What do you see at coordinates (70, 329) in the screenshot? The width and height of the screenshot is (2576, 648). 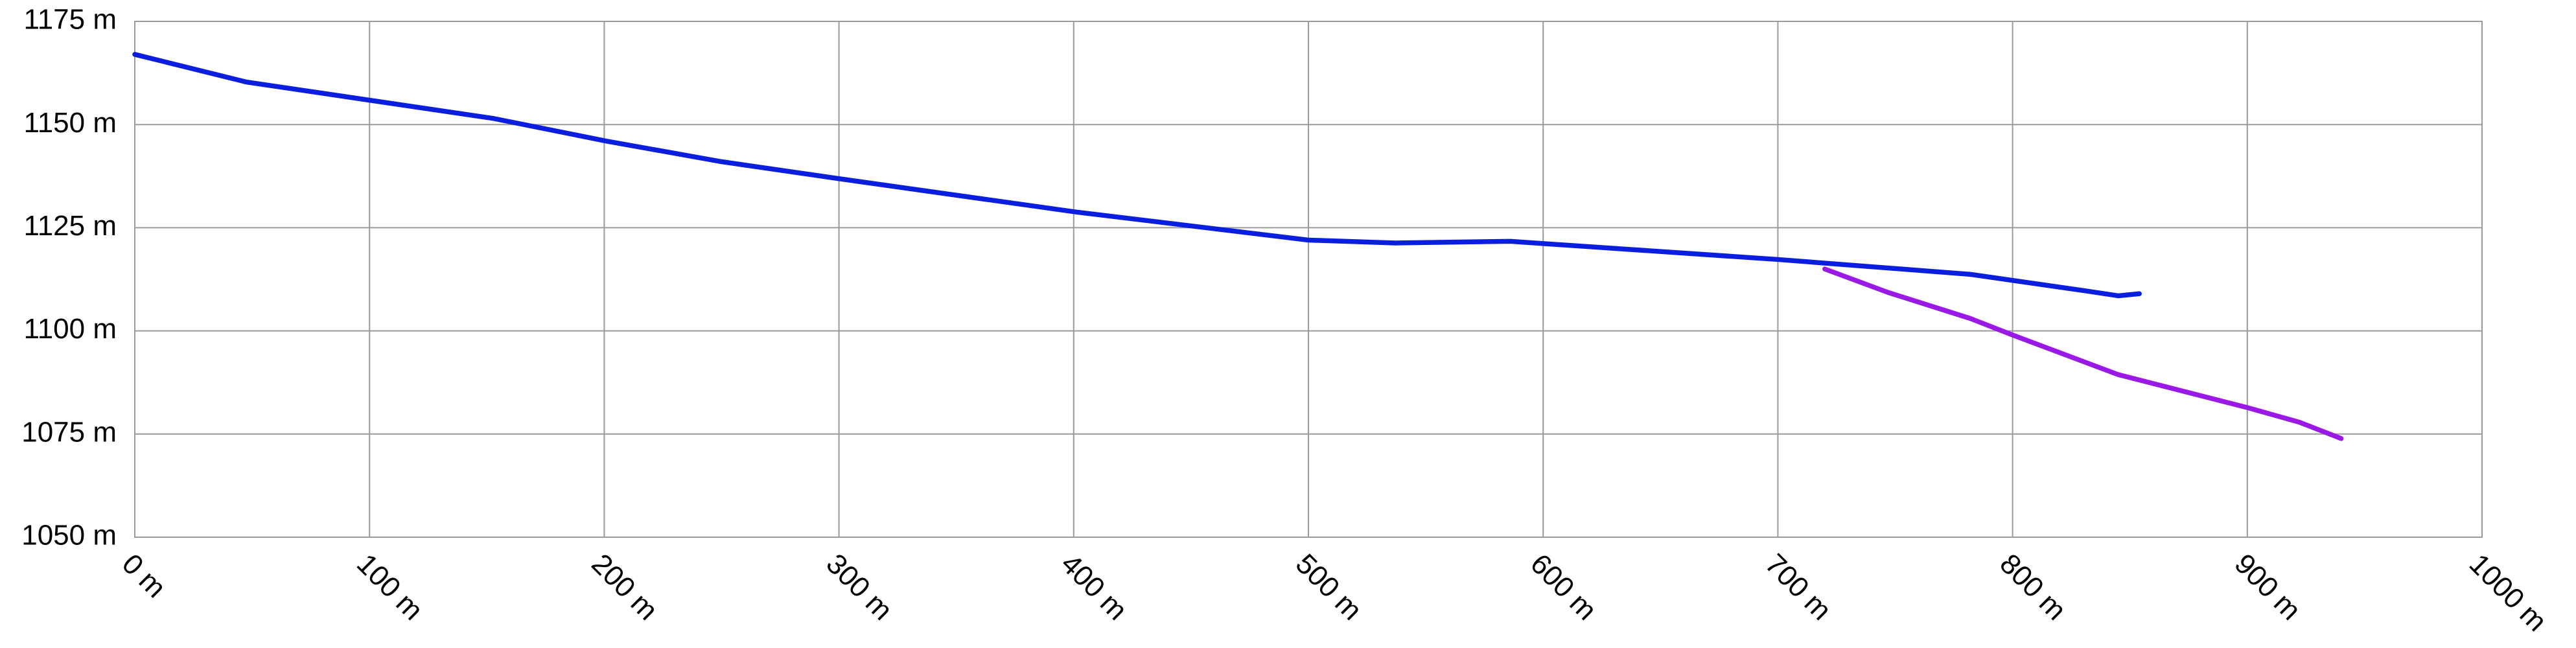 I see `y-tick-label: 1100 m` at bounding box center [70, 329].